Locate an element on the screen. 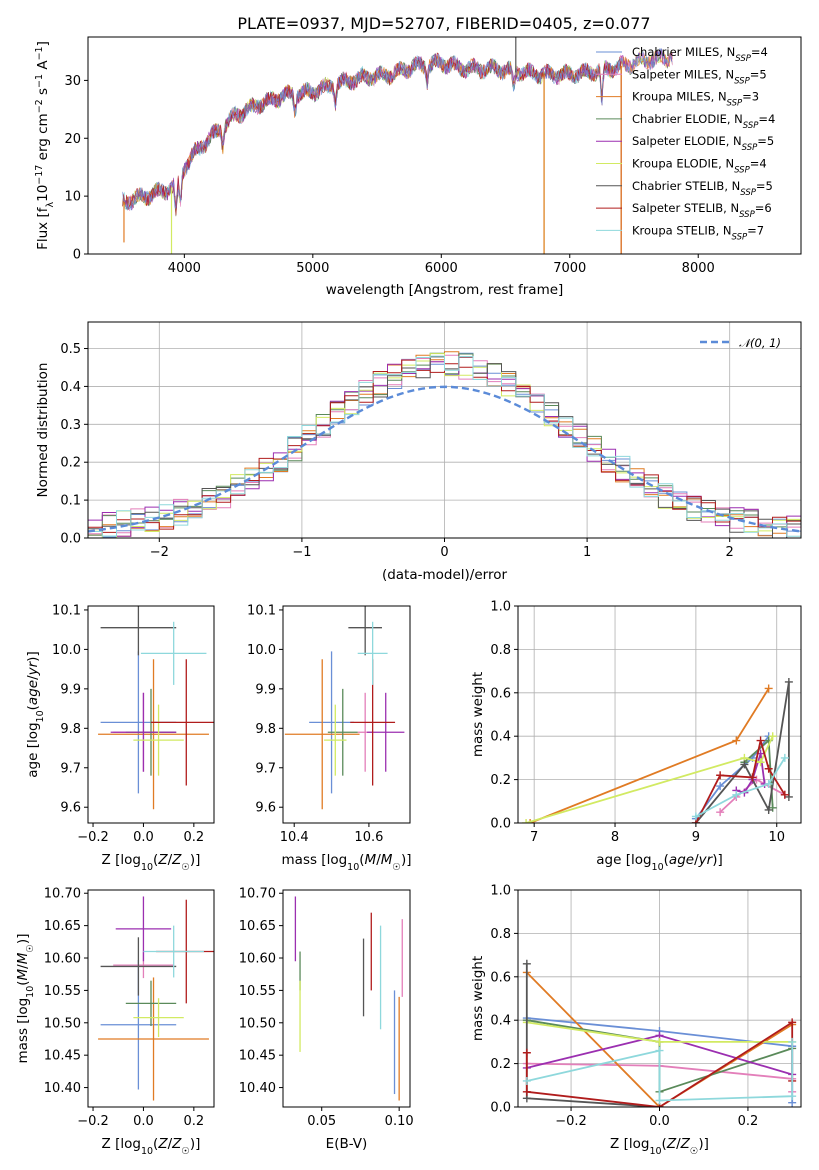 This screenshot has height=1170, width=819. plot-weights_vs_Z is located at coordinates (659, 1033).